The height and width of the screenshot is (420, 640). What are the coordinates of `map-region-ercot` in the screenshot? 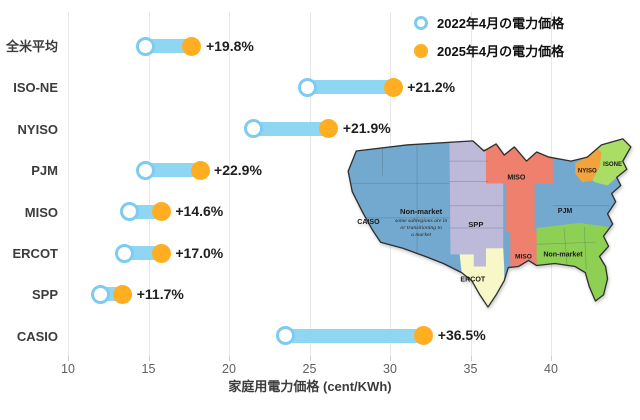 It's located at (482, 278).